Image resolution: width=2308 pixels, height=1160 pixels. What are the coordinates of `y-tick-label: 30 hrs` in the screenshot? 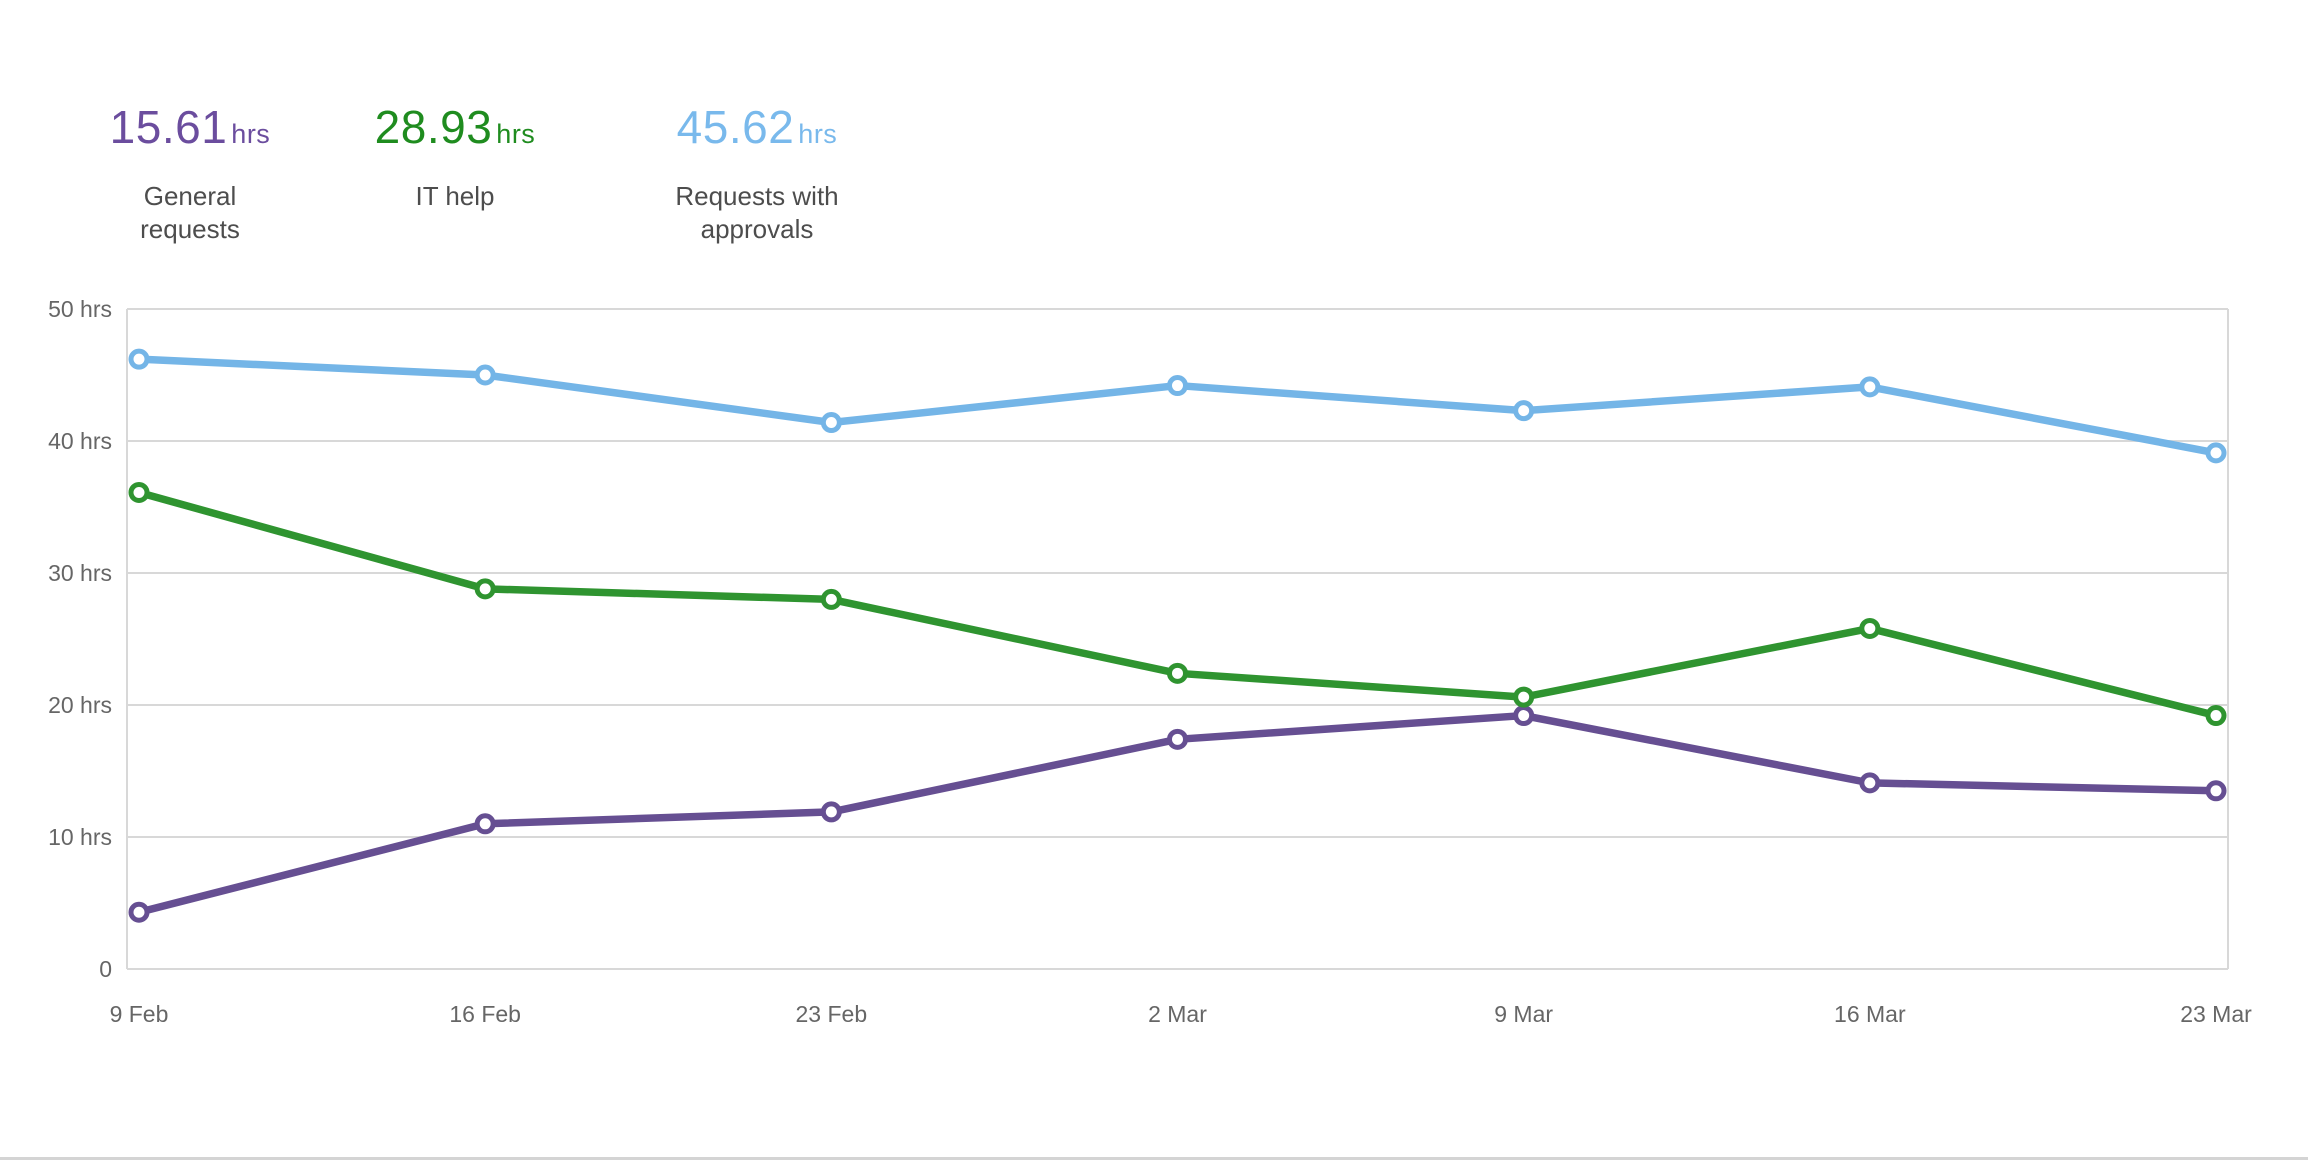 It's located at (80, 573).